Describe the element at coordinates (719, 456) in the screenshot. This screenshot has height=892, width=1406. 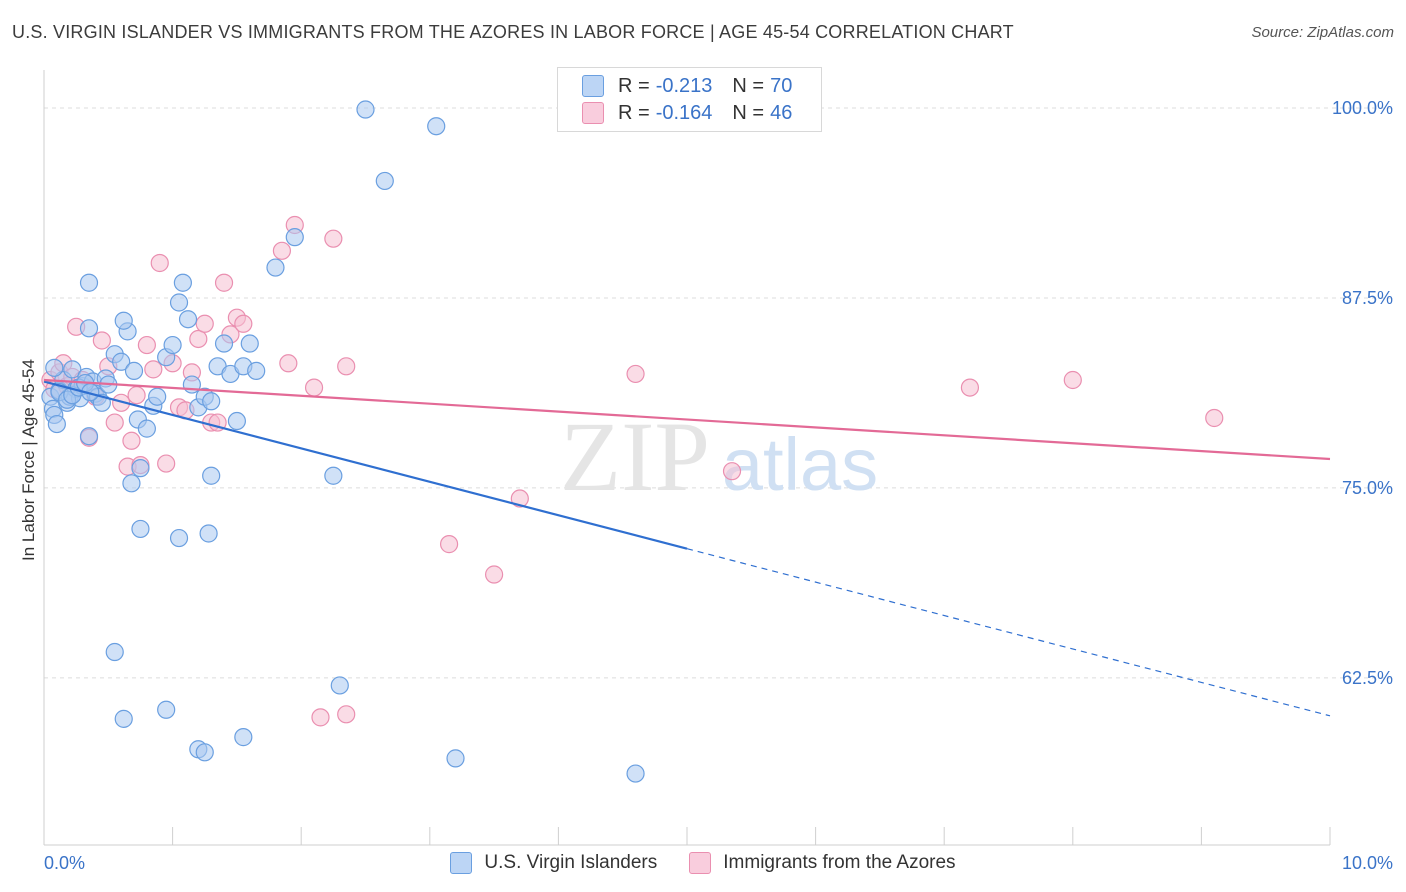
I see `watermark: ZIP atlas` at that location.